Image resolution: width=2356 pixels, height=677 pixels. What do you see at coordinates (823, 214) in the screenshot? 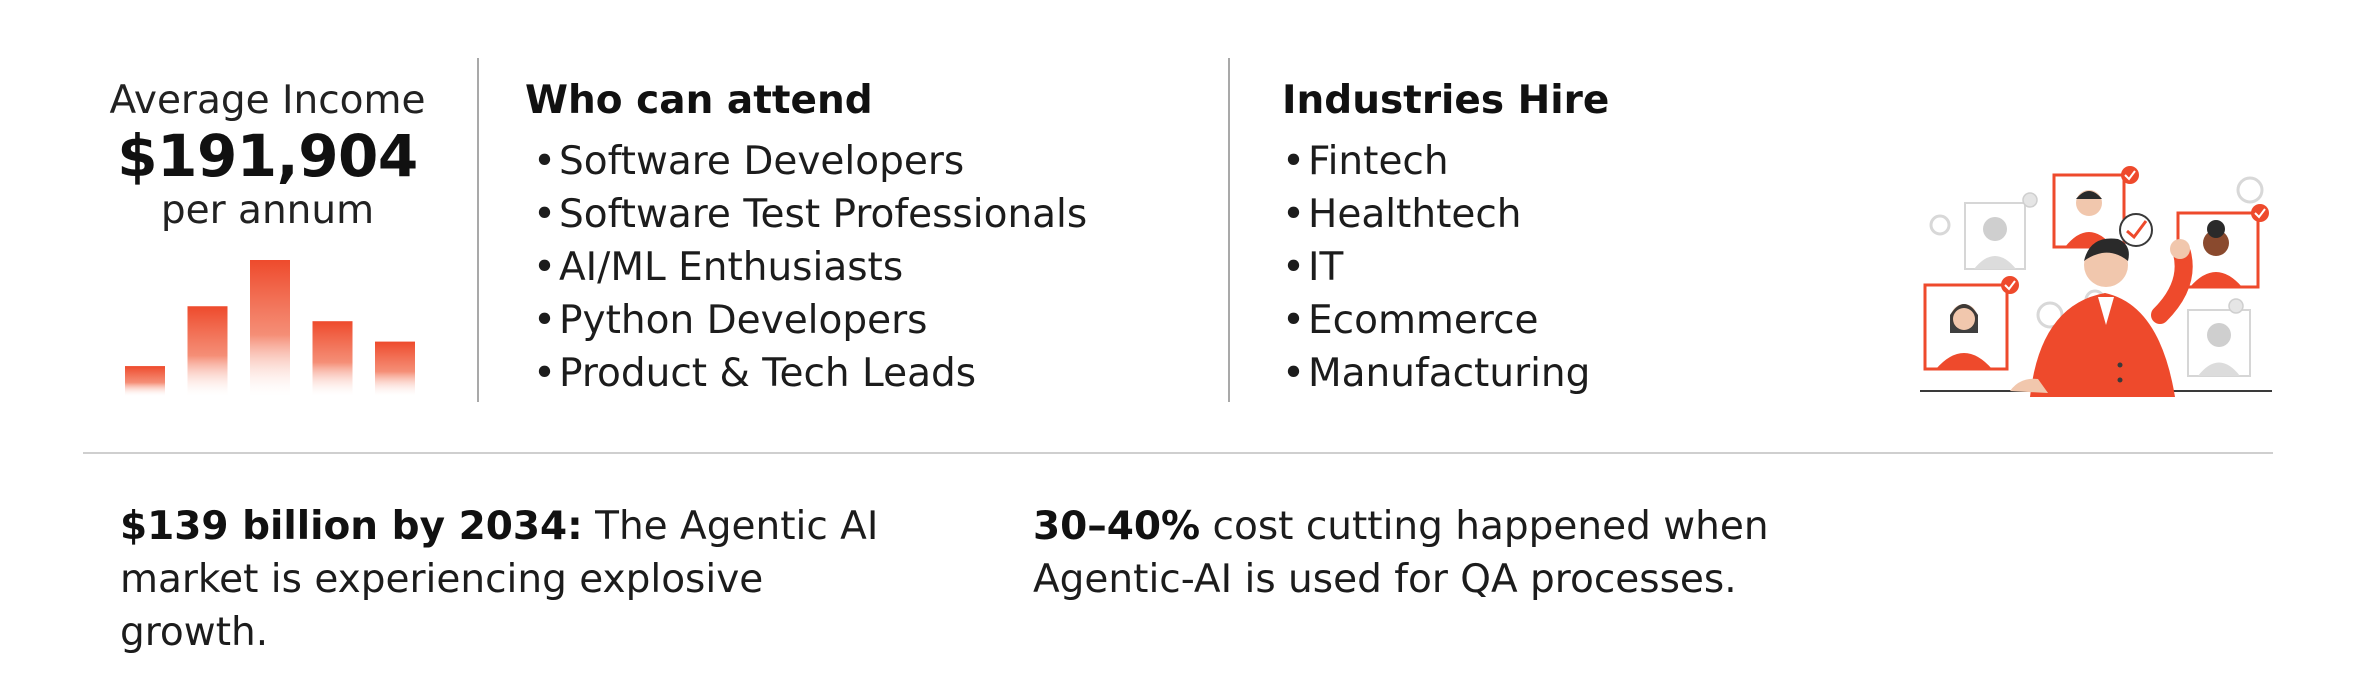
I see `attendee-item: Software Test Professionals` at bounding box center [823, 214].